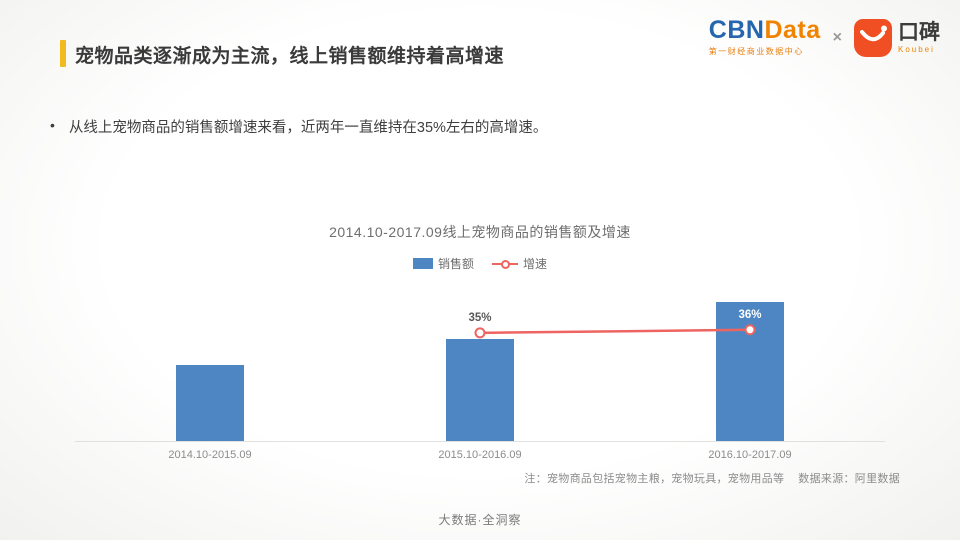  I want to click on x-axis-label: 2014.10-2015.09, so click(210, 455).